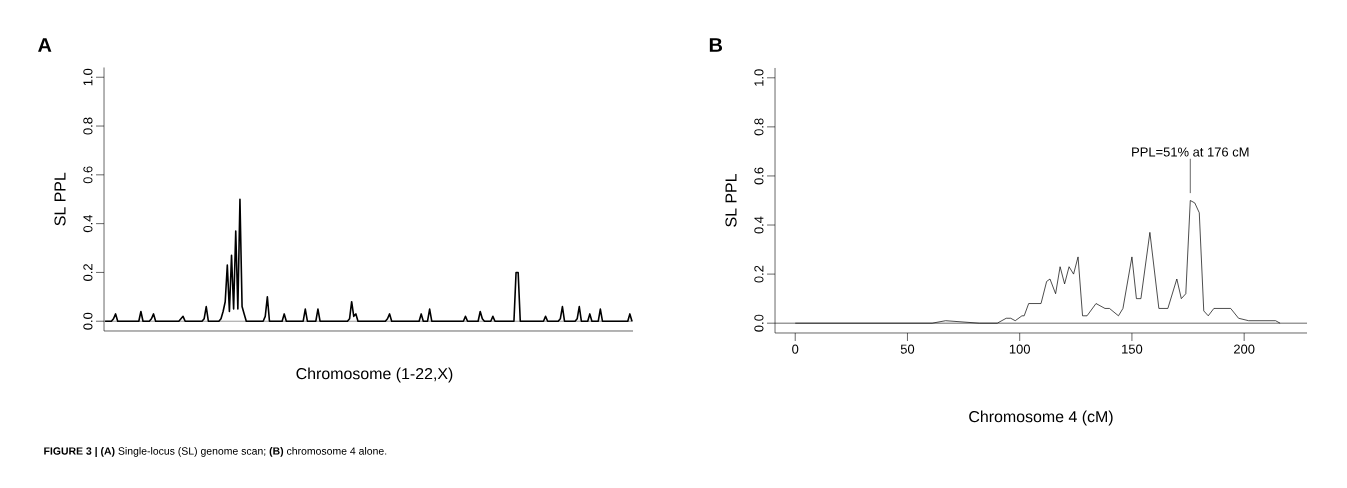 This screenshot has width=1347, height=488. I want to click on chart-title: B, so click(716, 45).